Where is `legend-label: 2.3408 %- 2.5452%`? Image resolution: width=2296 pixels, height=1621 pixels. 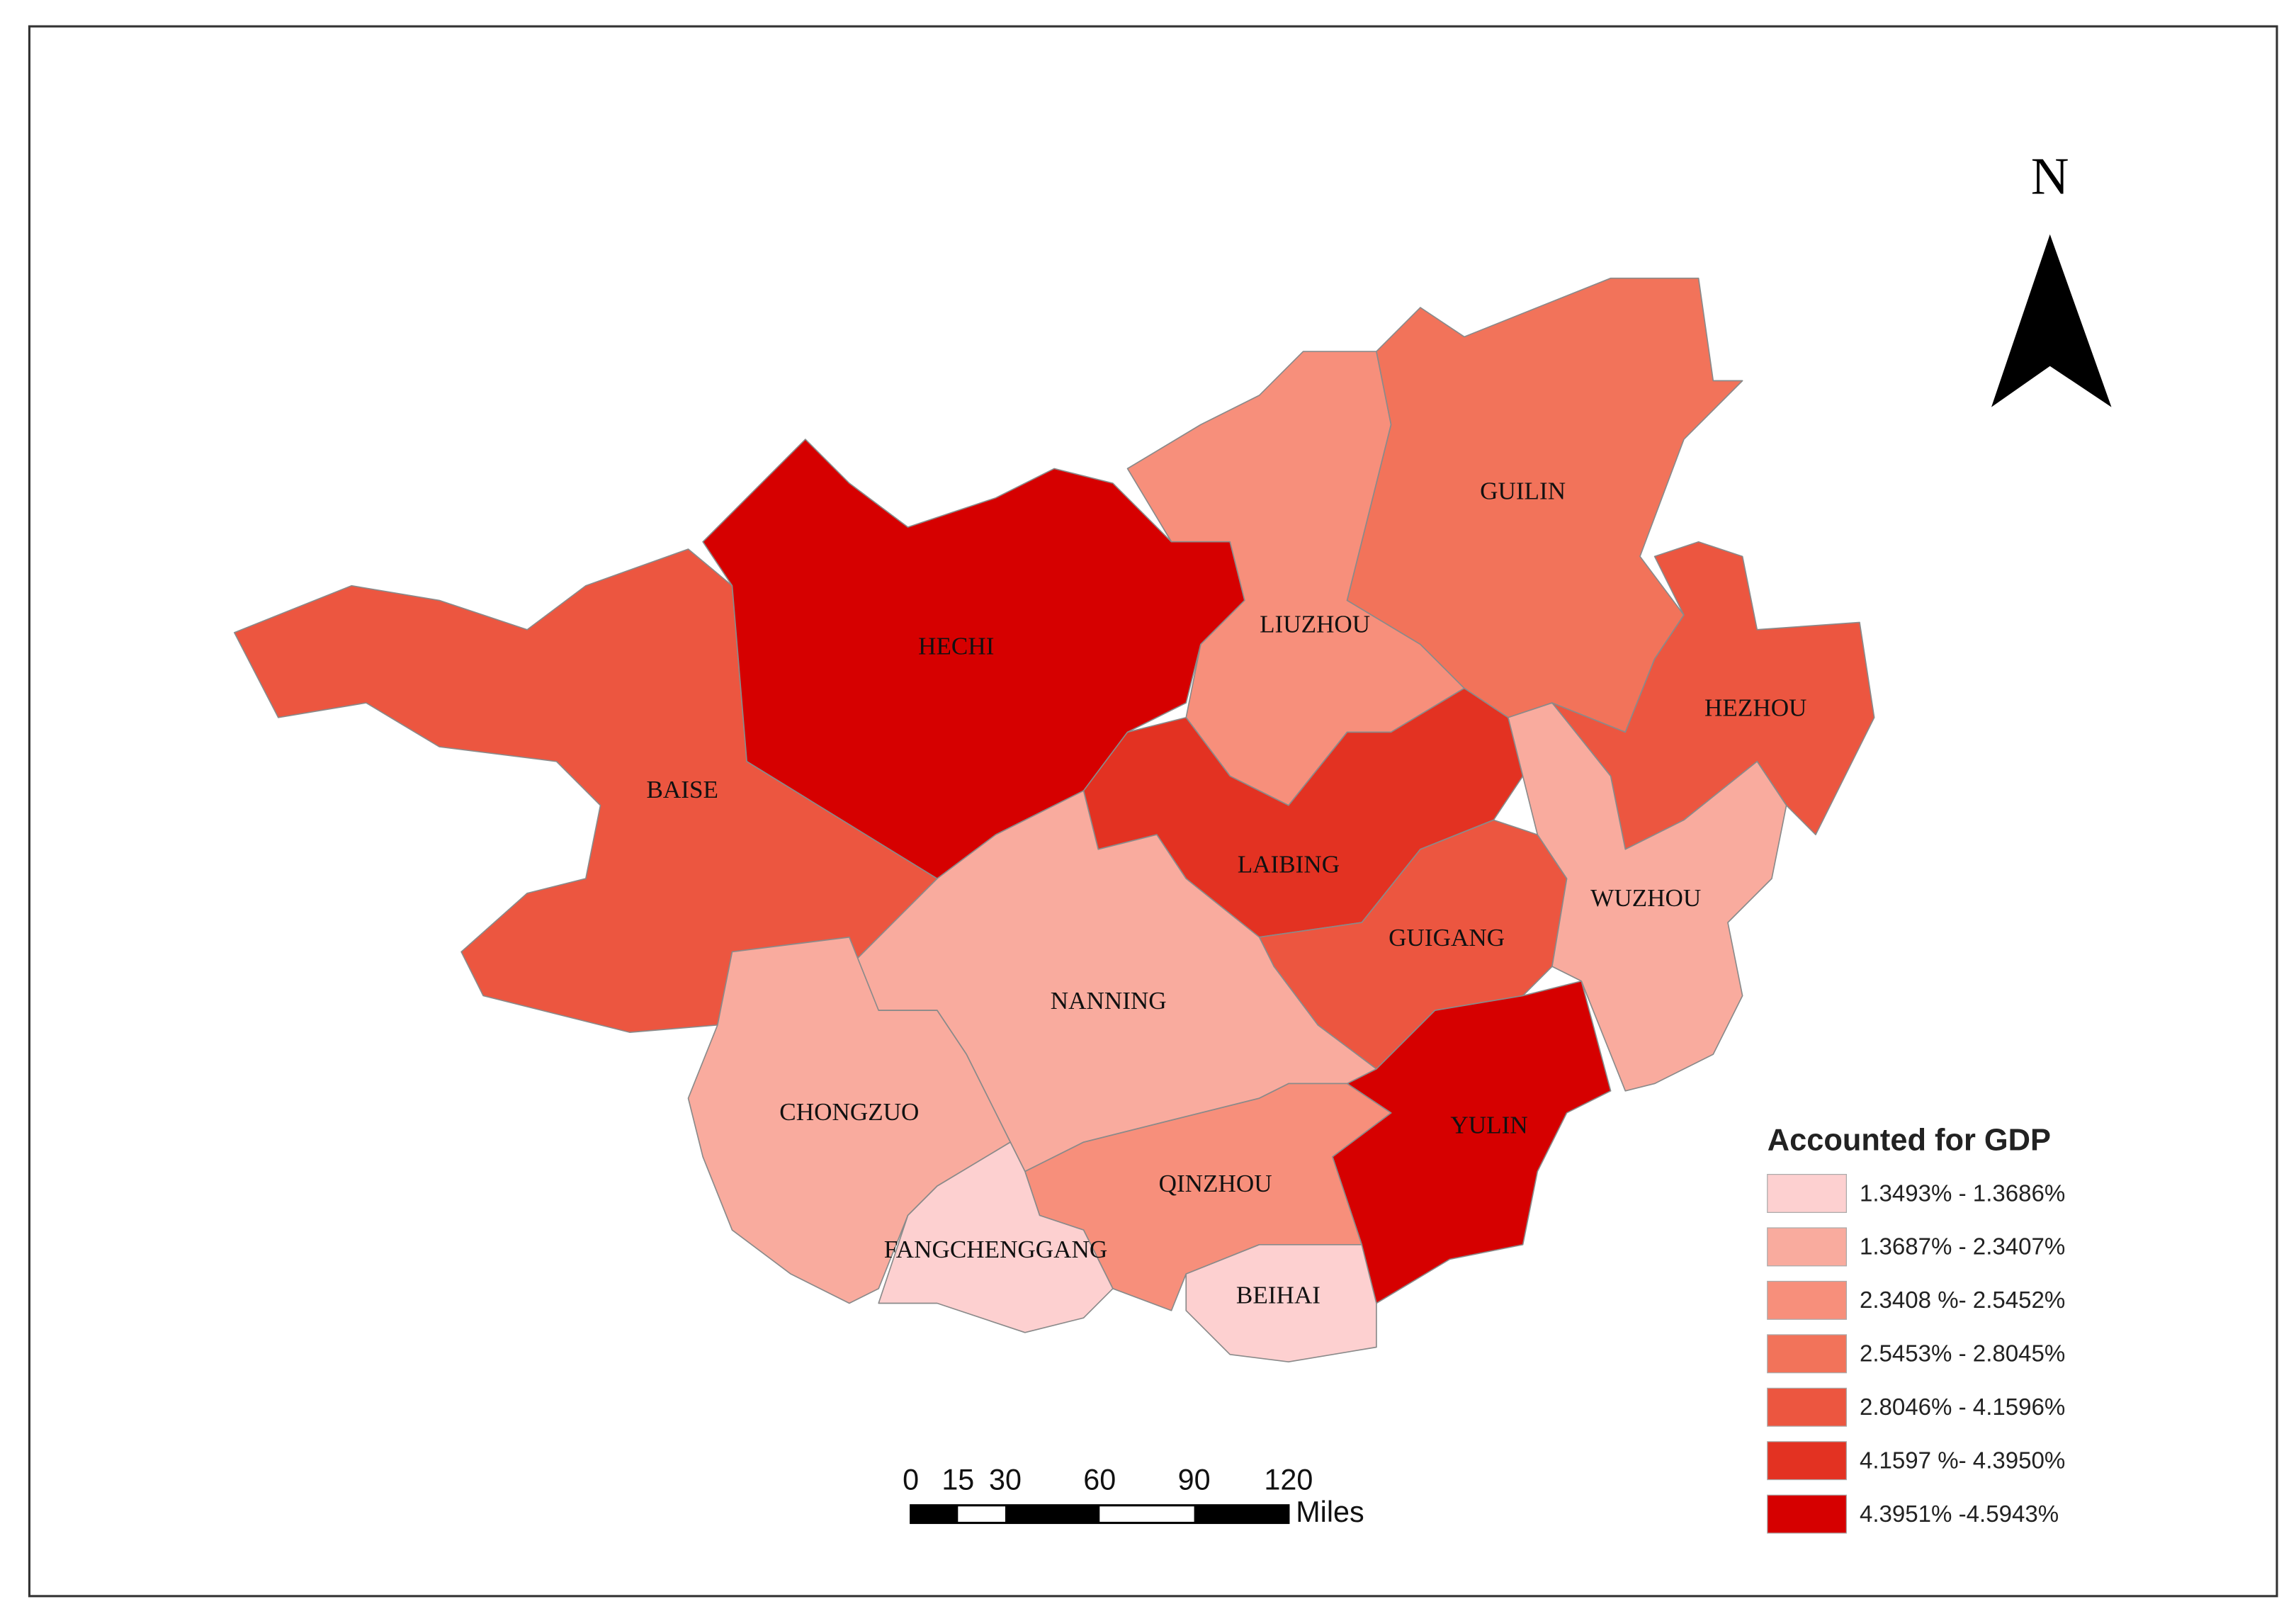 legend-label: 2.3408 %- 2.5452% is located at coordinates (1962, 1300).